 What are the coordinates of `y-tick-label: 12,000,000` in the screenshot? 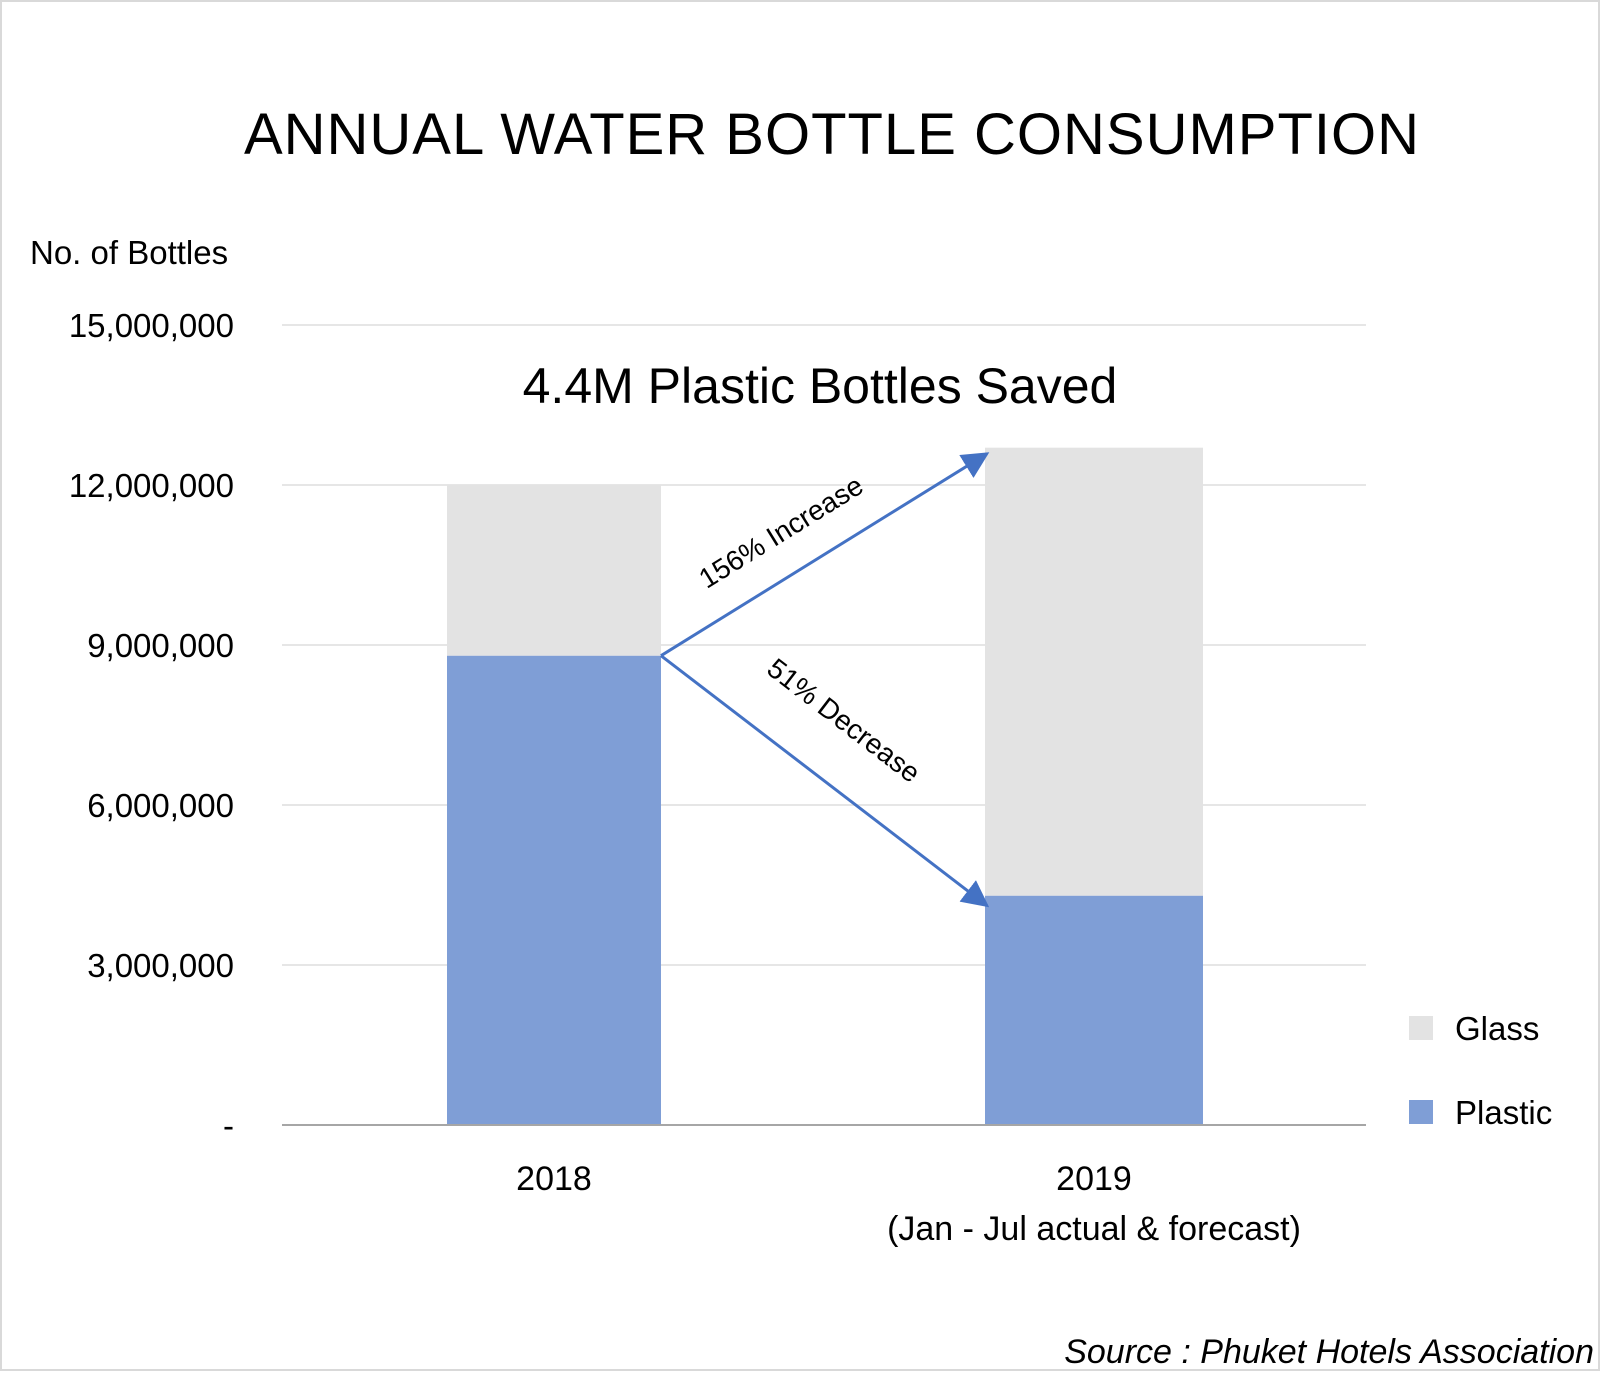 It's located at (151, 485).